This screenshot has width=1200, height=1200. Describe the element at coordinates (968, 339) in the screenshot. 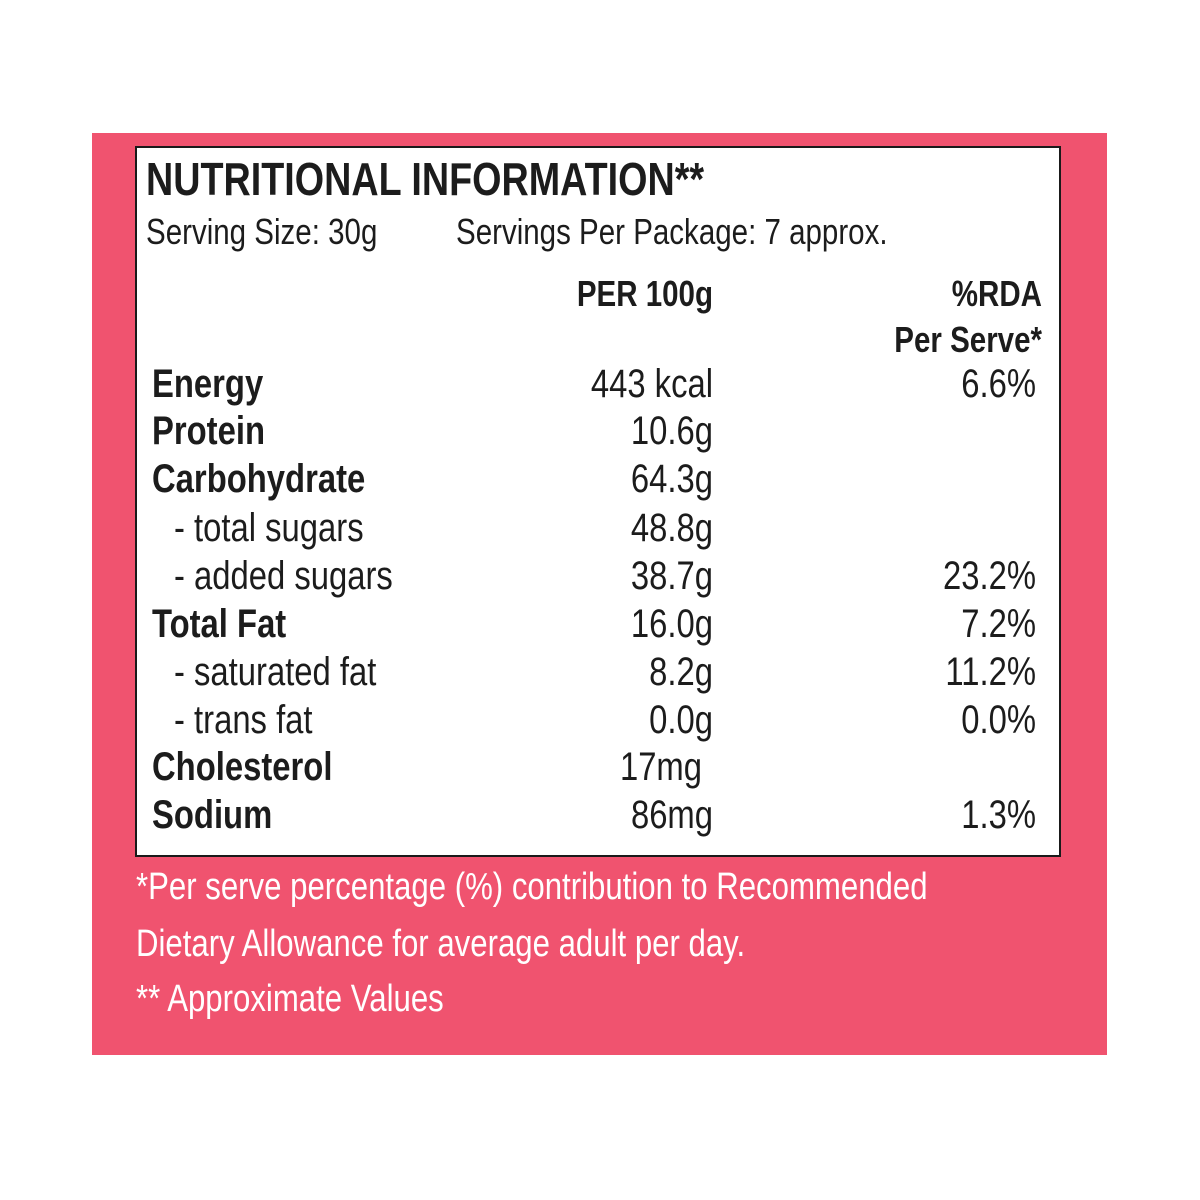

I see `header-per-serve: Per Serve*` at that location.